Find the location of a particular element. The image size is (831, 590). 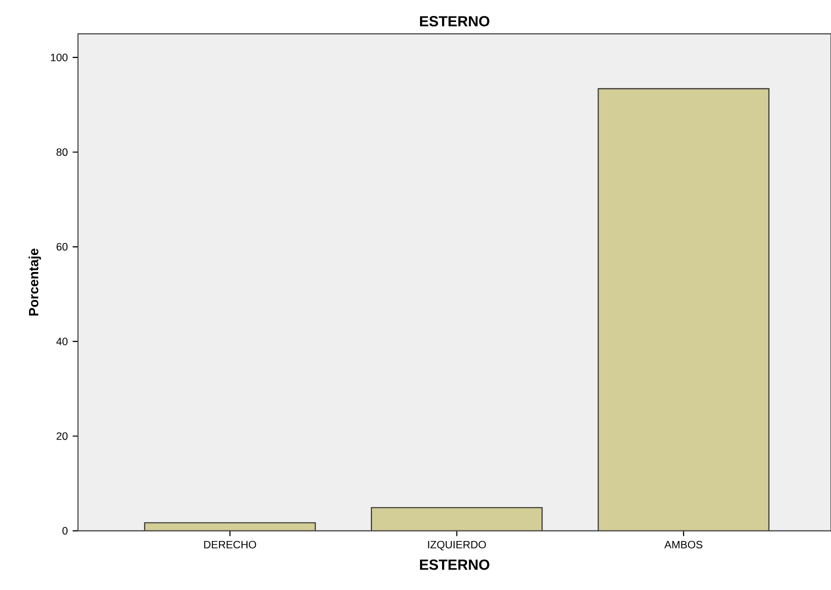

bar is located at coordinates (456, 519).